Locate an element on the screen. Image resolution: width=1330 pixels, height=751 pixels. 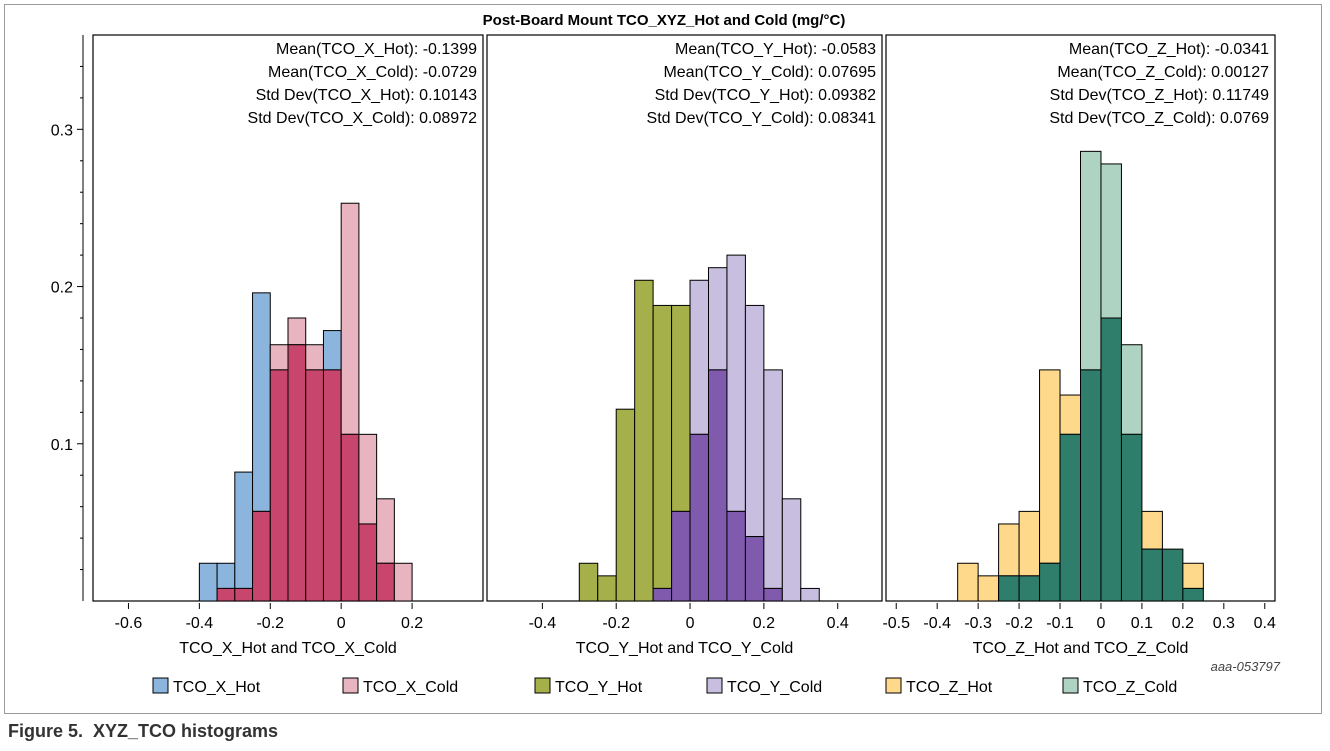
stats-annotation: Mean(TCO_X_Hot): -0.1399 is located at coordinates (376, 49).